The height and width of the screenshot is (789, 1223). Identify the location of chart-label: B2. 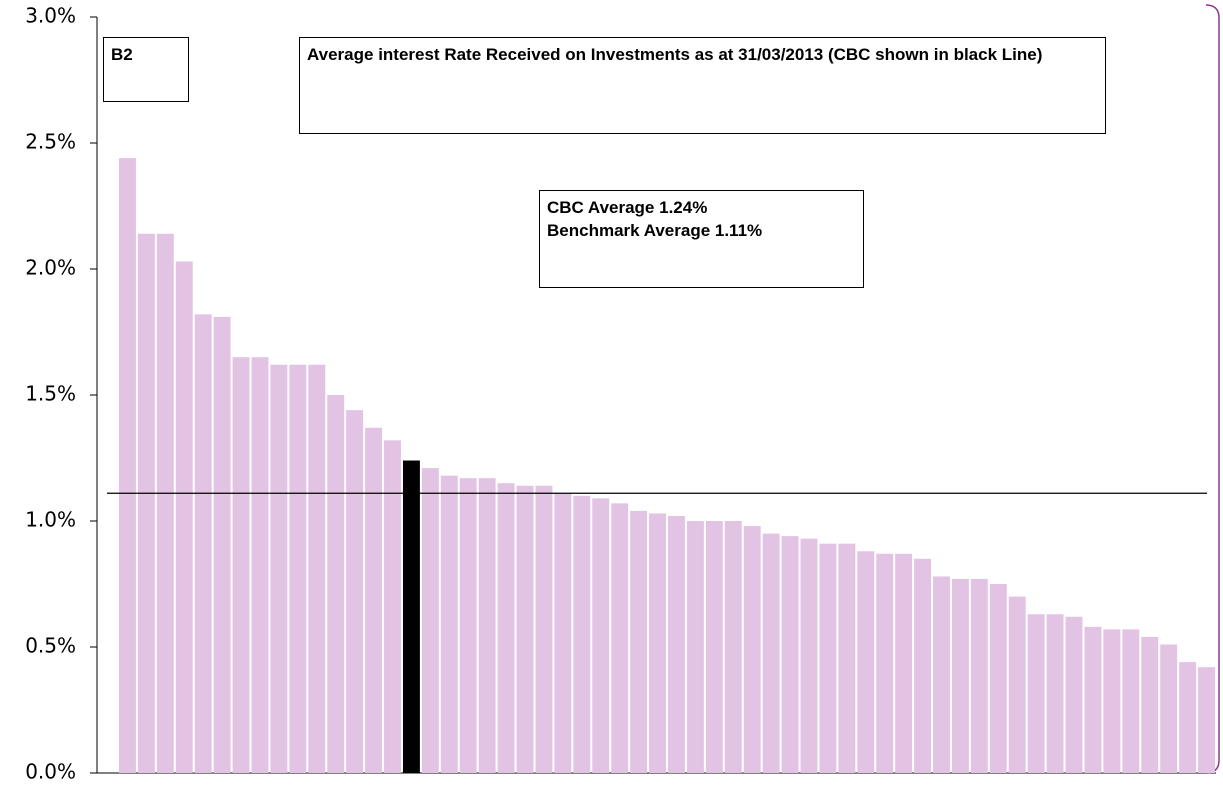
(146, 69).